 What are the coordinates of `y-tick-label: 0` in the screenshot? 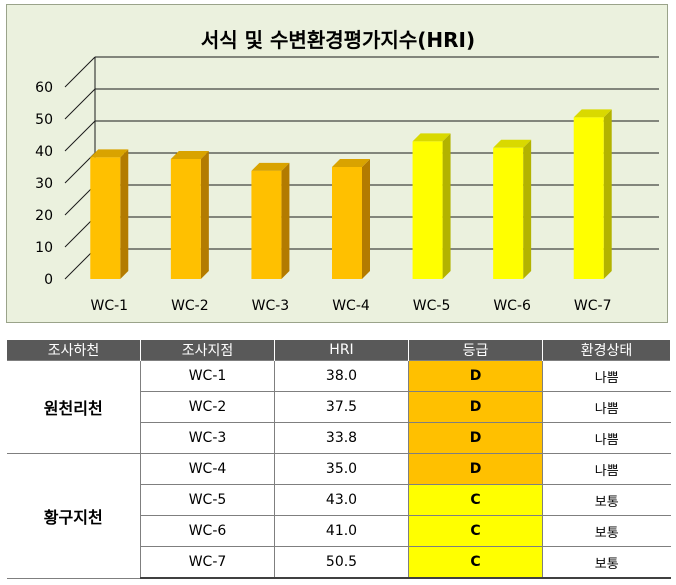 It's located at (48, 280).